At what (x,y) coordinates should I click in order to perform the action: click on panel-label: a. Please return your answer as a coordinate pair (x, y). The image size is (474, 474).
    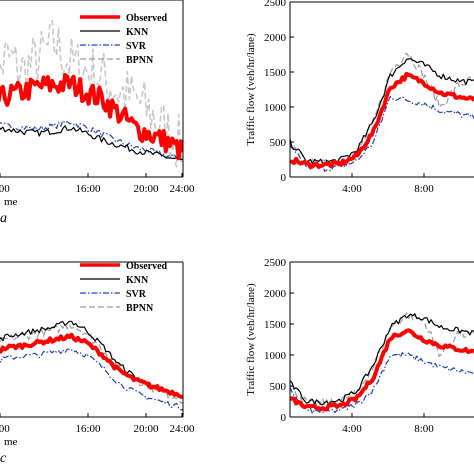
    Looking at the image, I should click on (3, 218).